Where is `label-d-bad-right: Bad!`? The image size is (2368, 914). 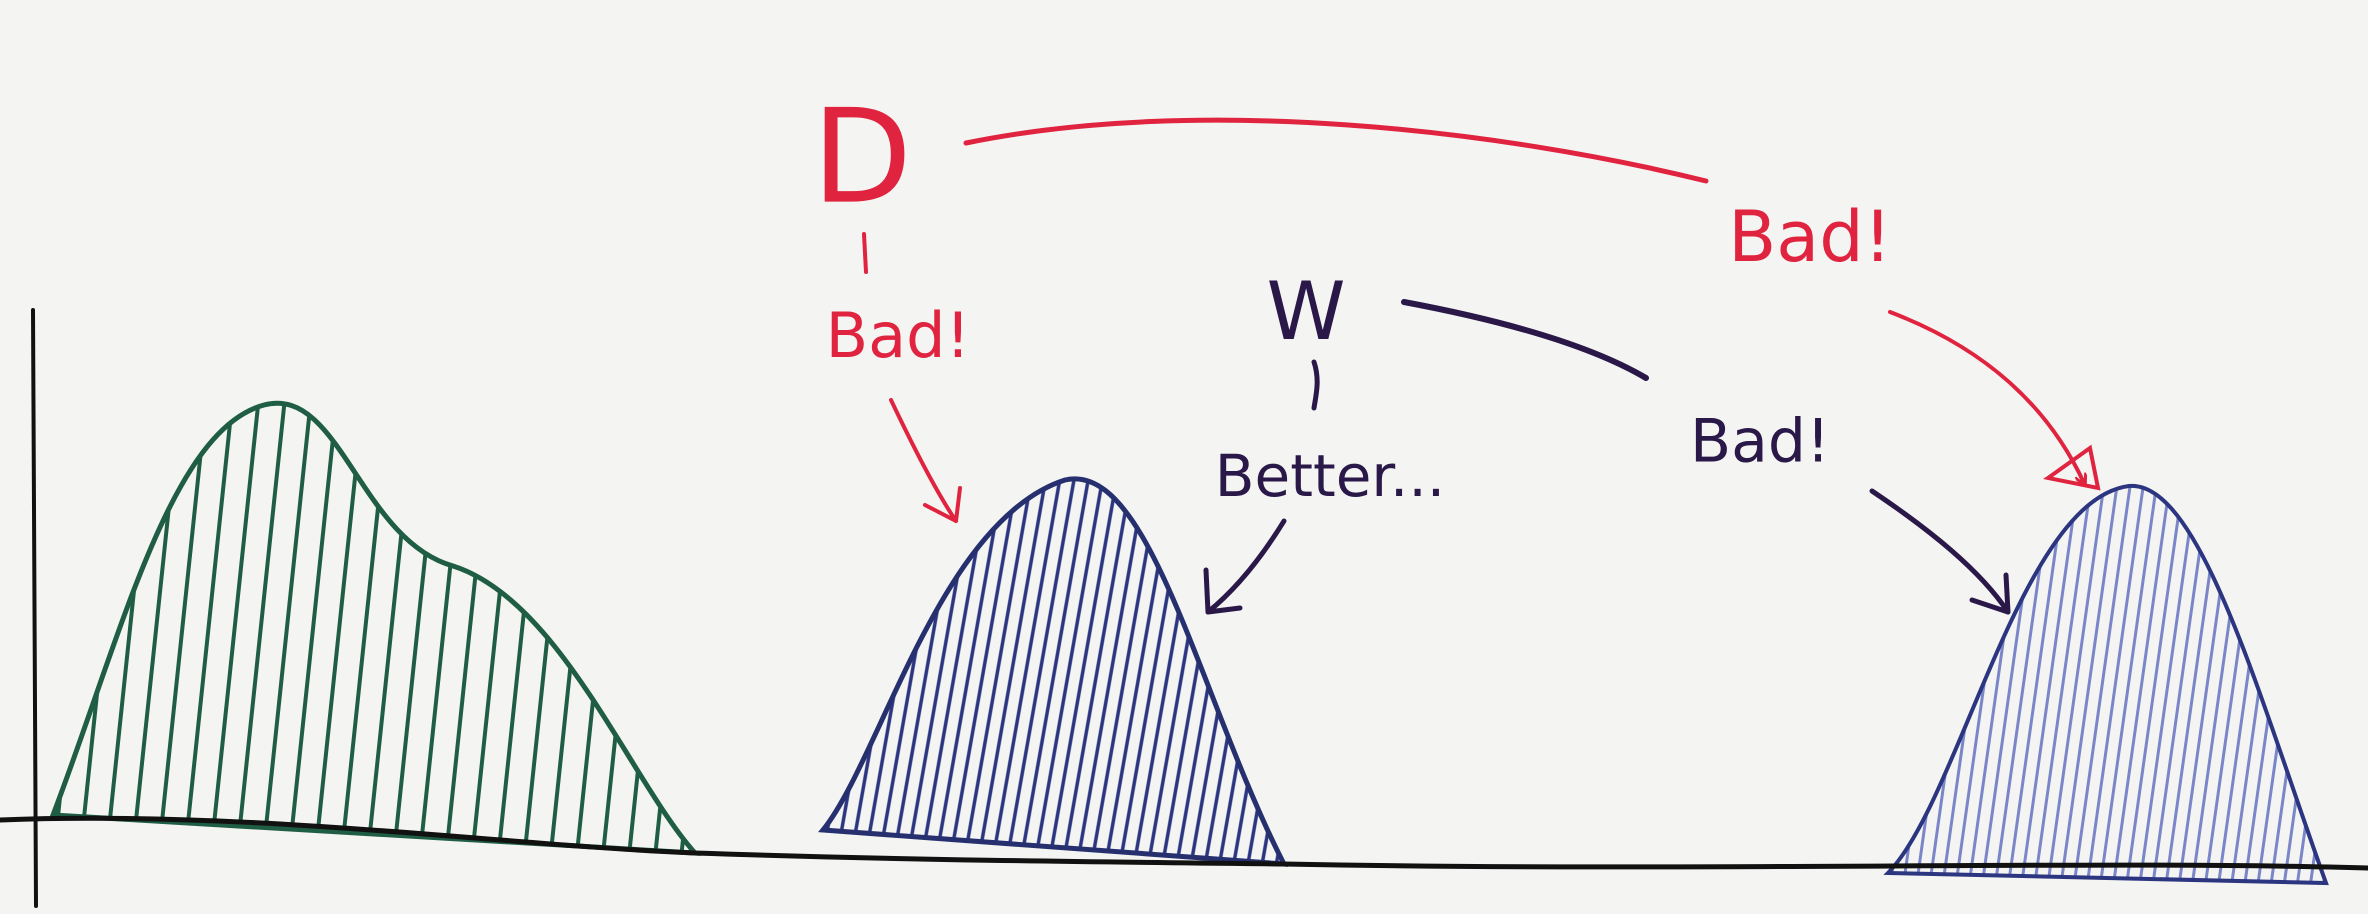 label-d-bad-right: Bad! is located at coordinates (1809, 237).